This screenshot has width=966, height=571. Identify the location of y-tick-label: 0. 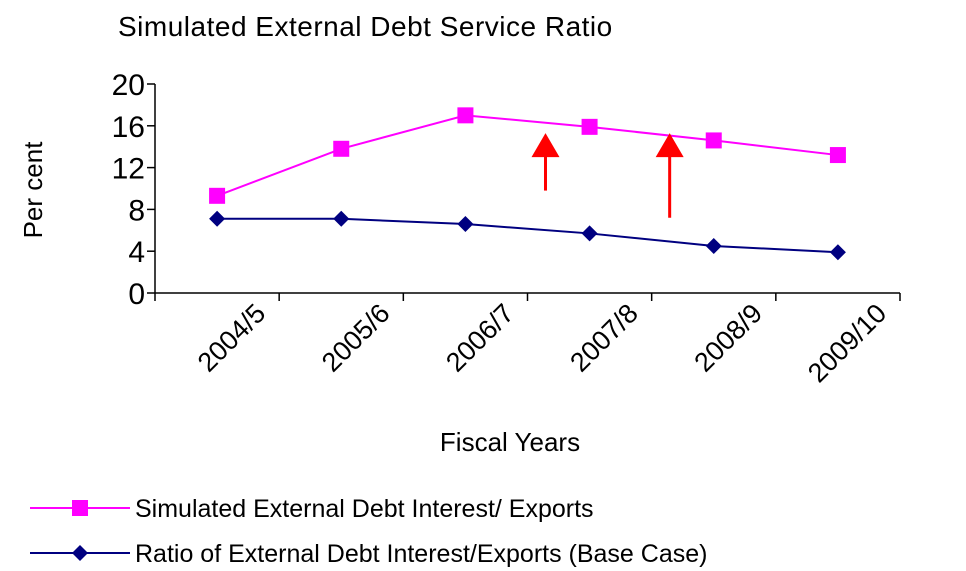
(136, 294).